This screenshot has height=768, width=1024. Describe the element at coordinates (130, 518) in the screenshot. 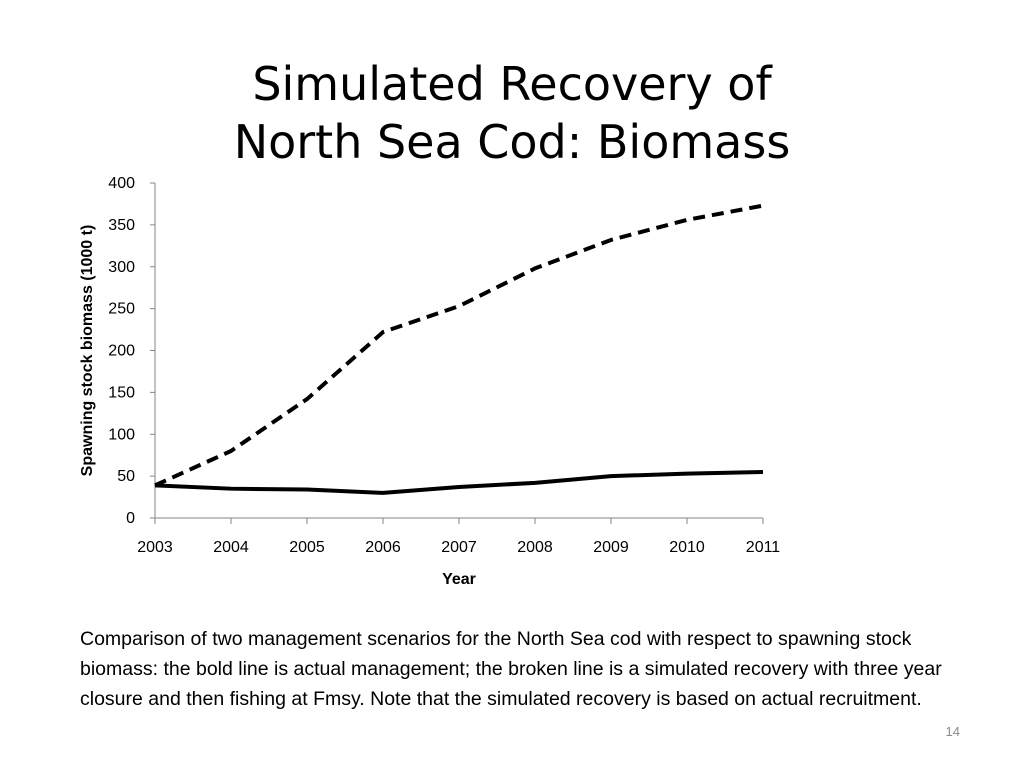

I see `y-tick-label: 0` at that location.